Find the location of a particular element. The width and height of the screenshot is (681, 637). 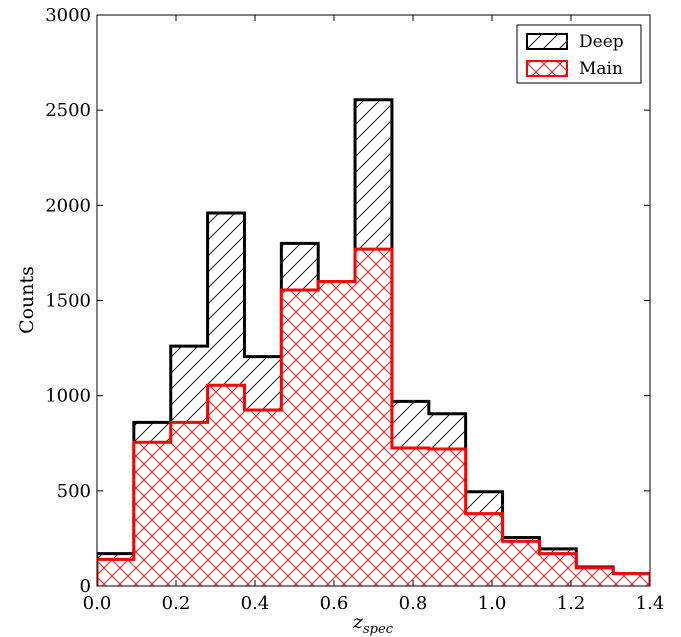

x-tick-label-3: 0.6 is located at coordinates (334, 603).